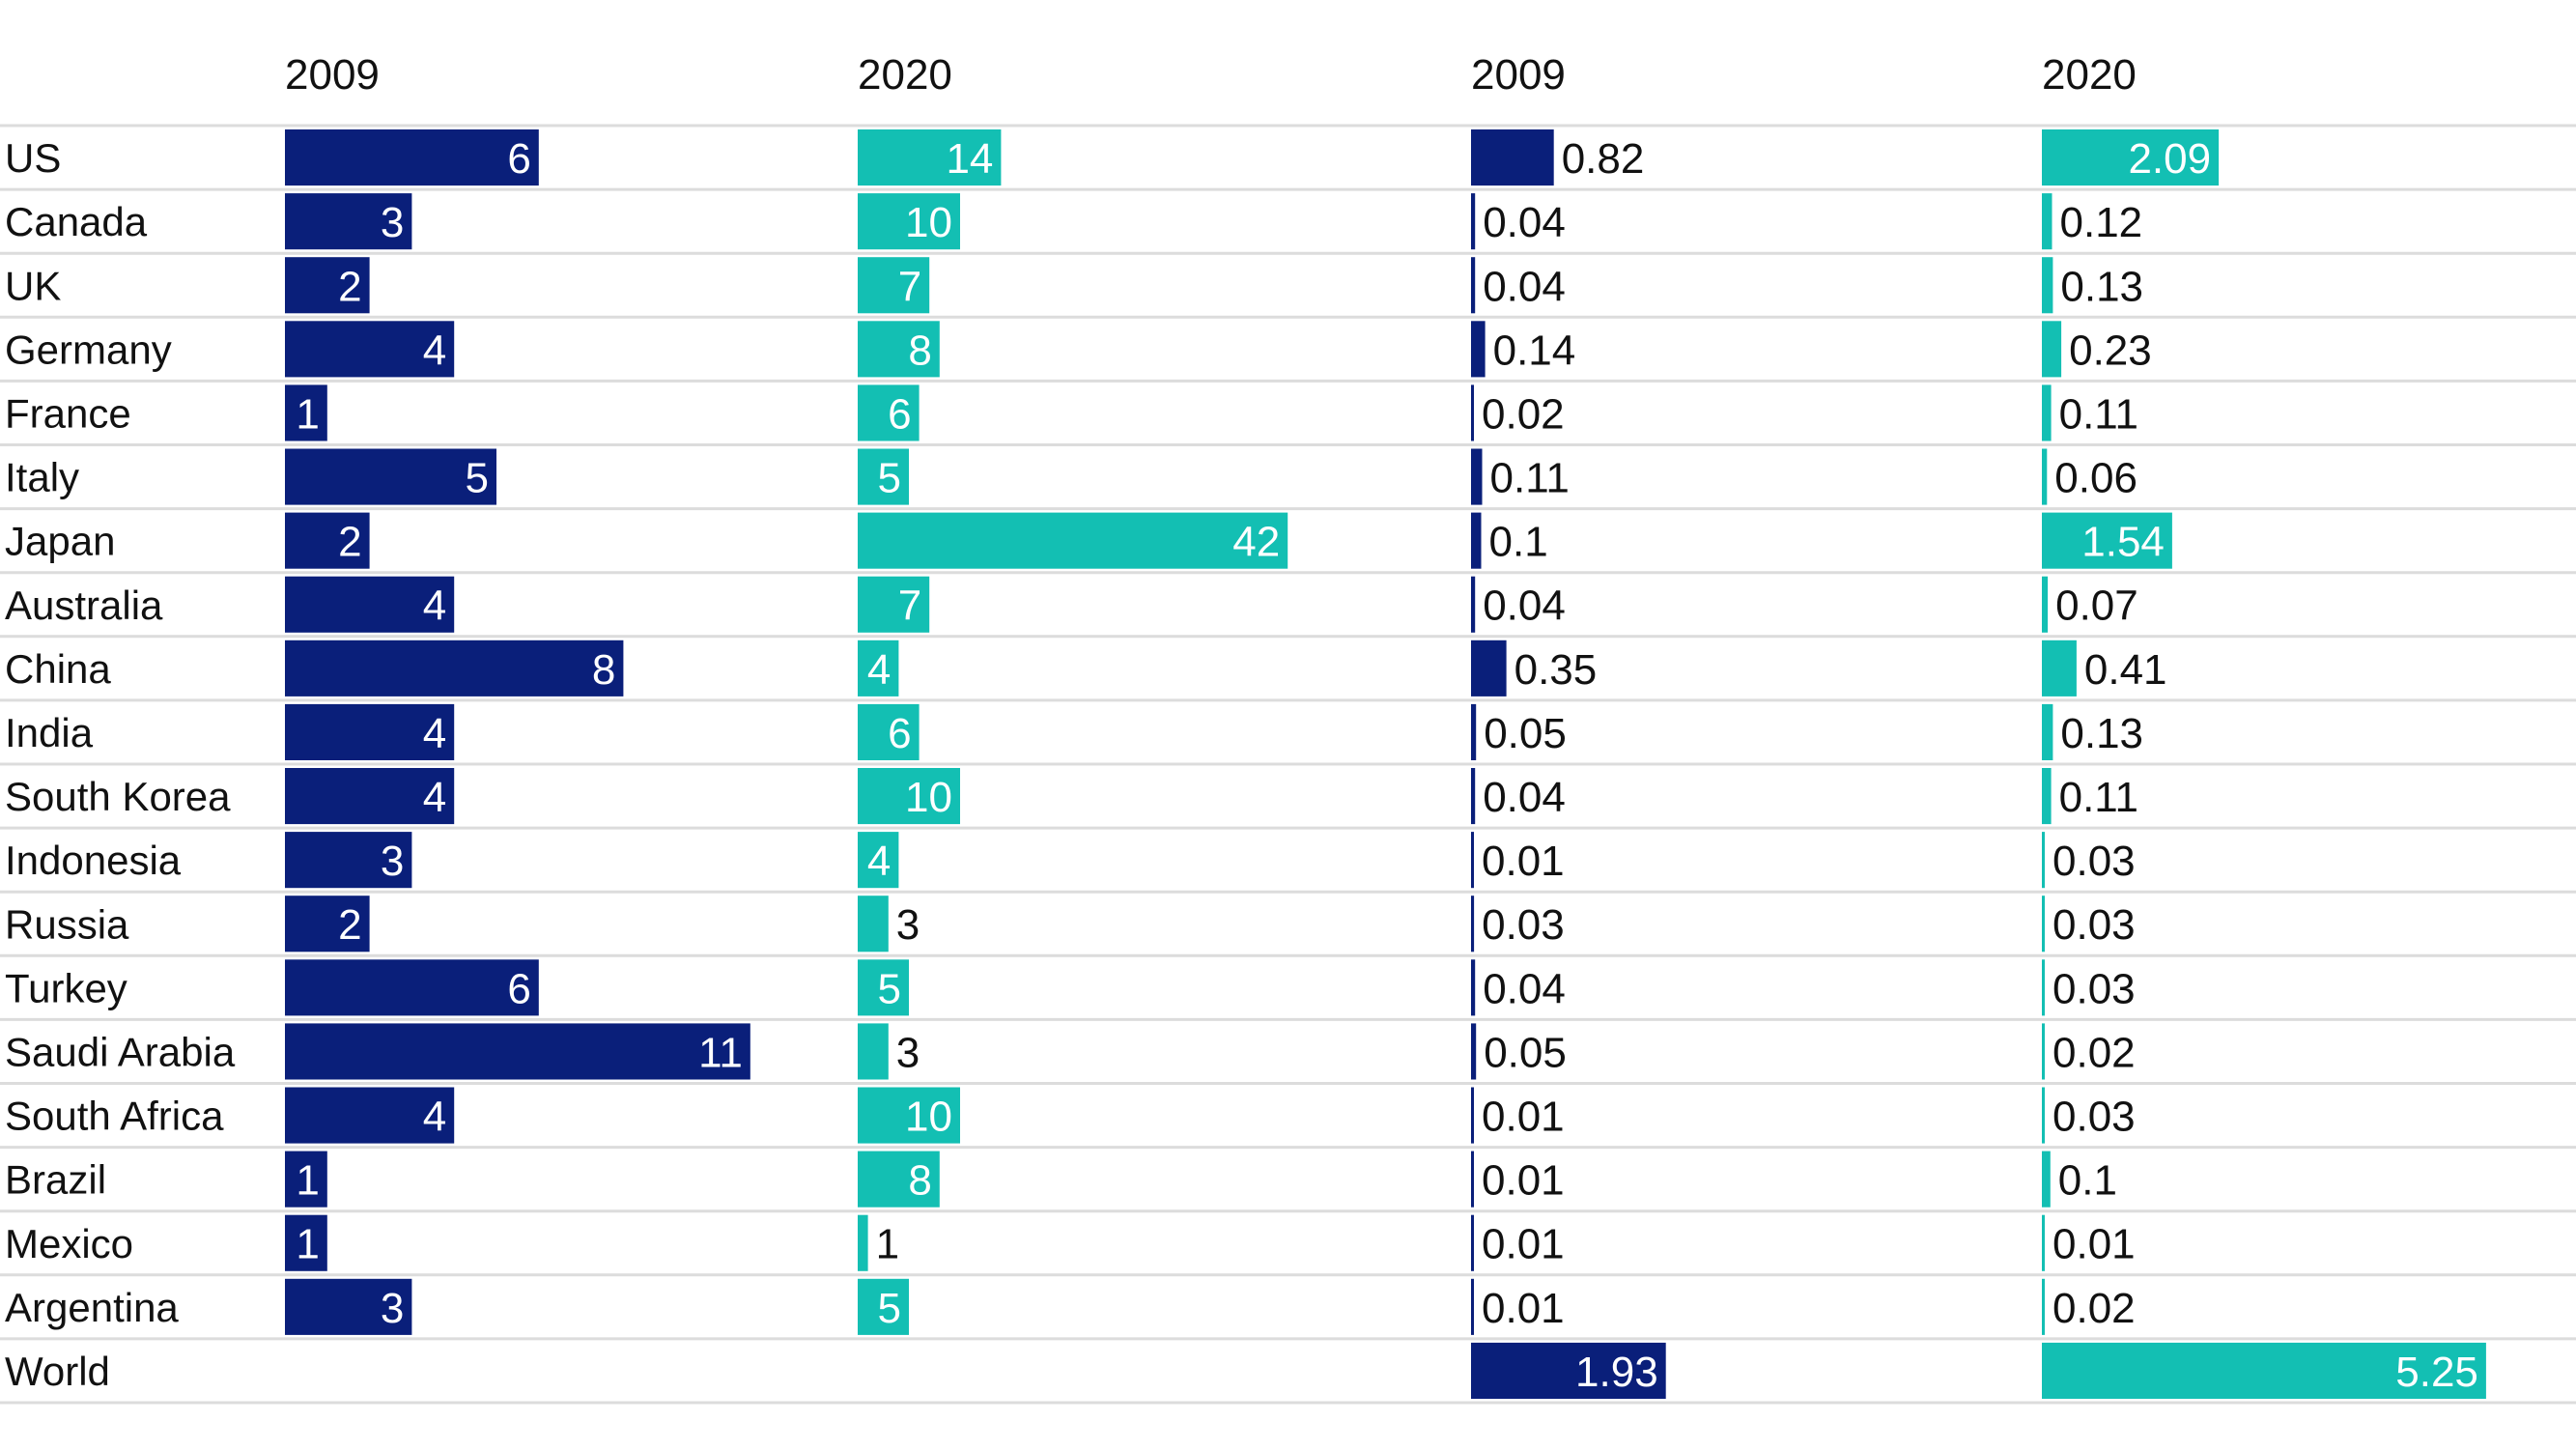  Describe the element at coordinates (2094, 1052) in the screenshot. I see `value-label-2020-saudi-arabia: 0.02` at that location.